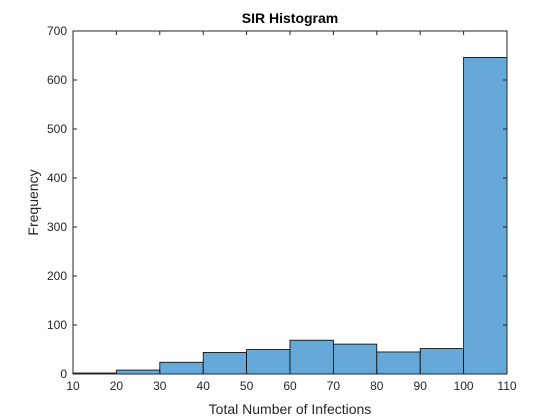  Describe the element at coordinates (334, 386) in the screenshot. I see `x-tick-label: 70` at that location.